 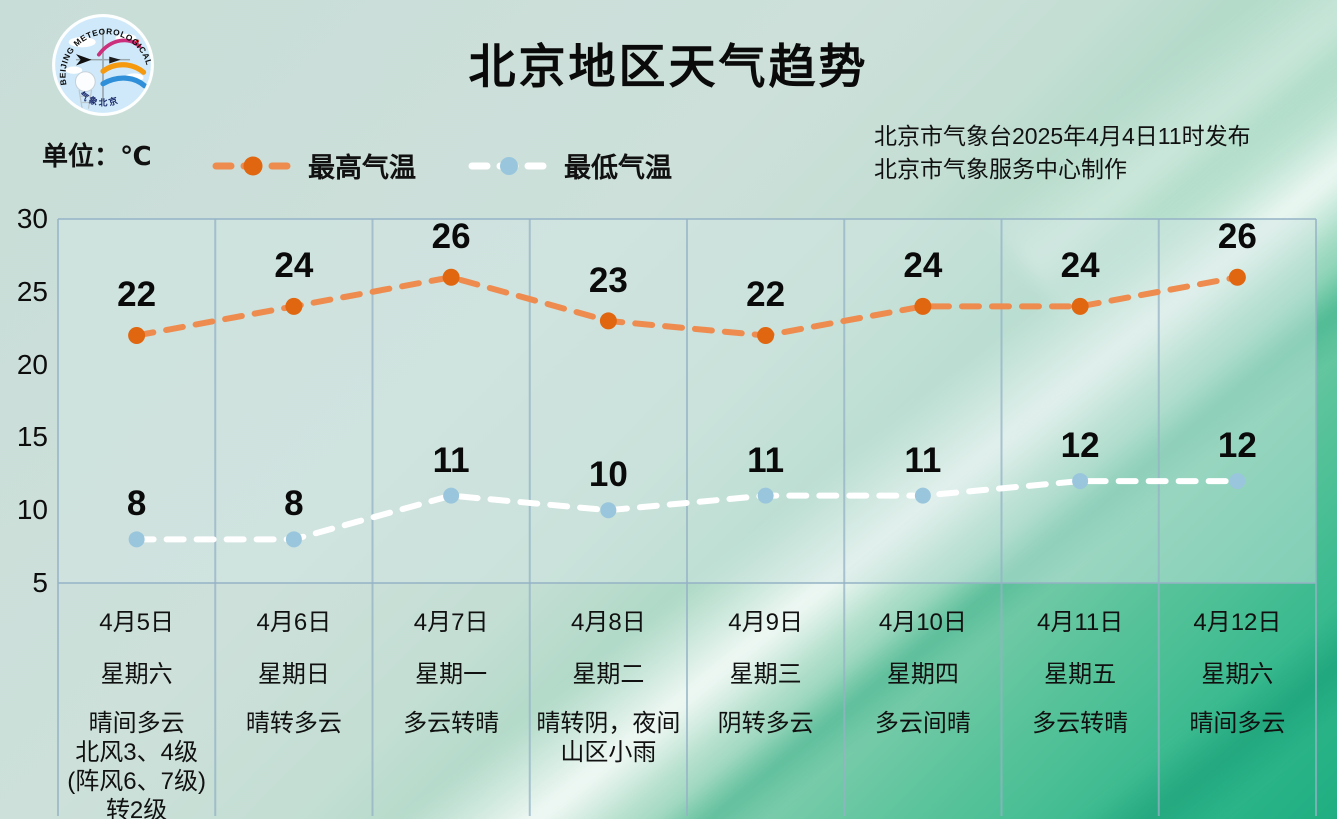 What do you see at coordinates (294, 622) in the screenshot?
I see `date-label: 4月6日` at bounding box center [294, 622].